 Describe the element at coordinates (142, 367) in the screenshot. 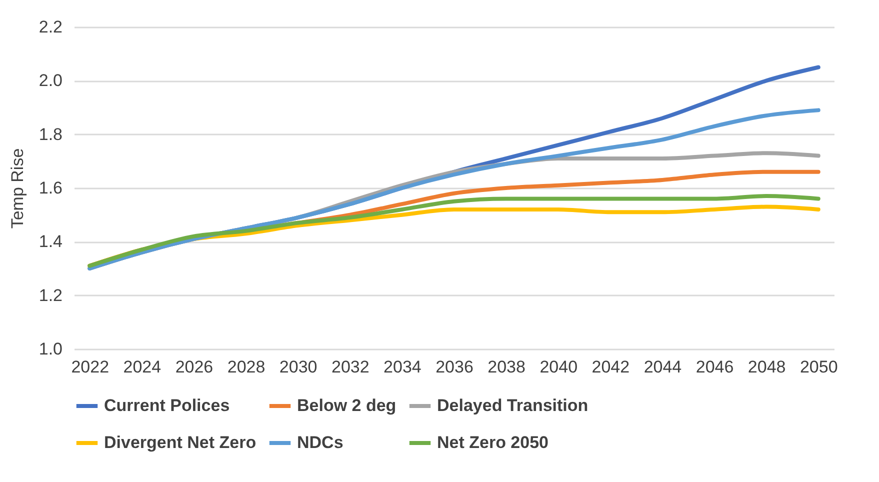

I see `x-tick-label: 2024` at that location.